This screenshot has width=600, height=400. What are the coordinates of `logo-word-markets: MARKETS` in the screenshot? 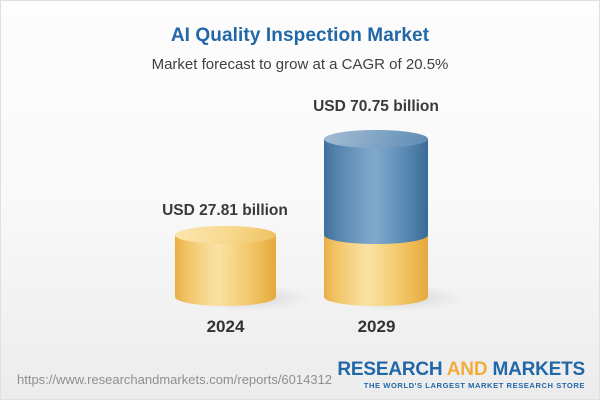 It's located at (538, 370).